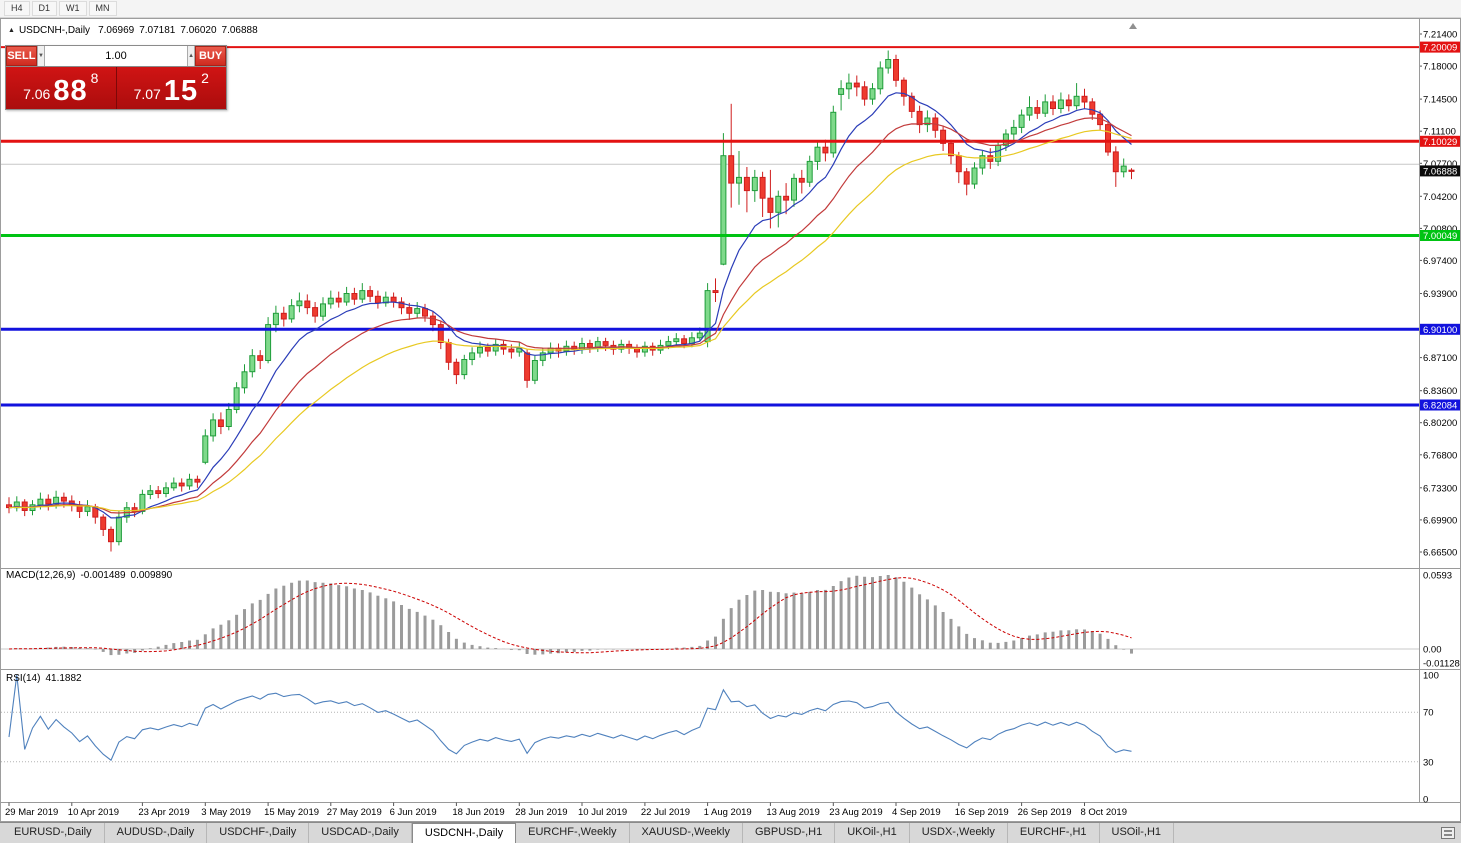  I want to click on rsi-indicator-label: RSI(14) 41.1882, so click(46, 678).